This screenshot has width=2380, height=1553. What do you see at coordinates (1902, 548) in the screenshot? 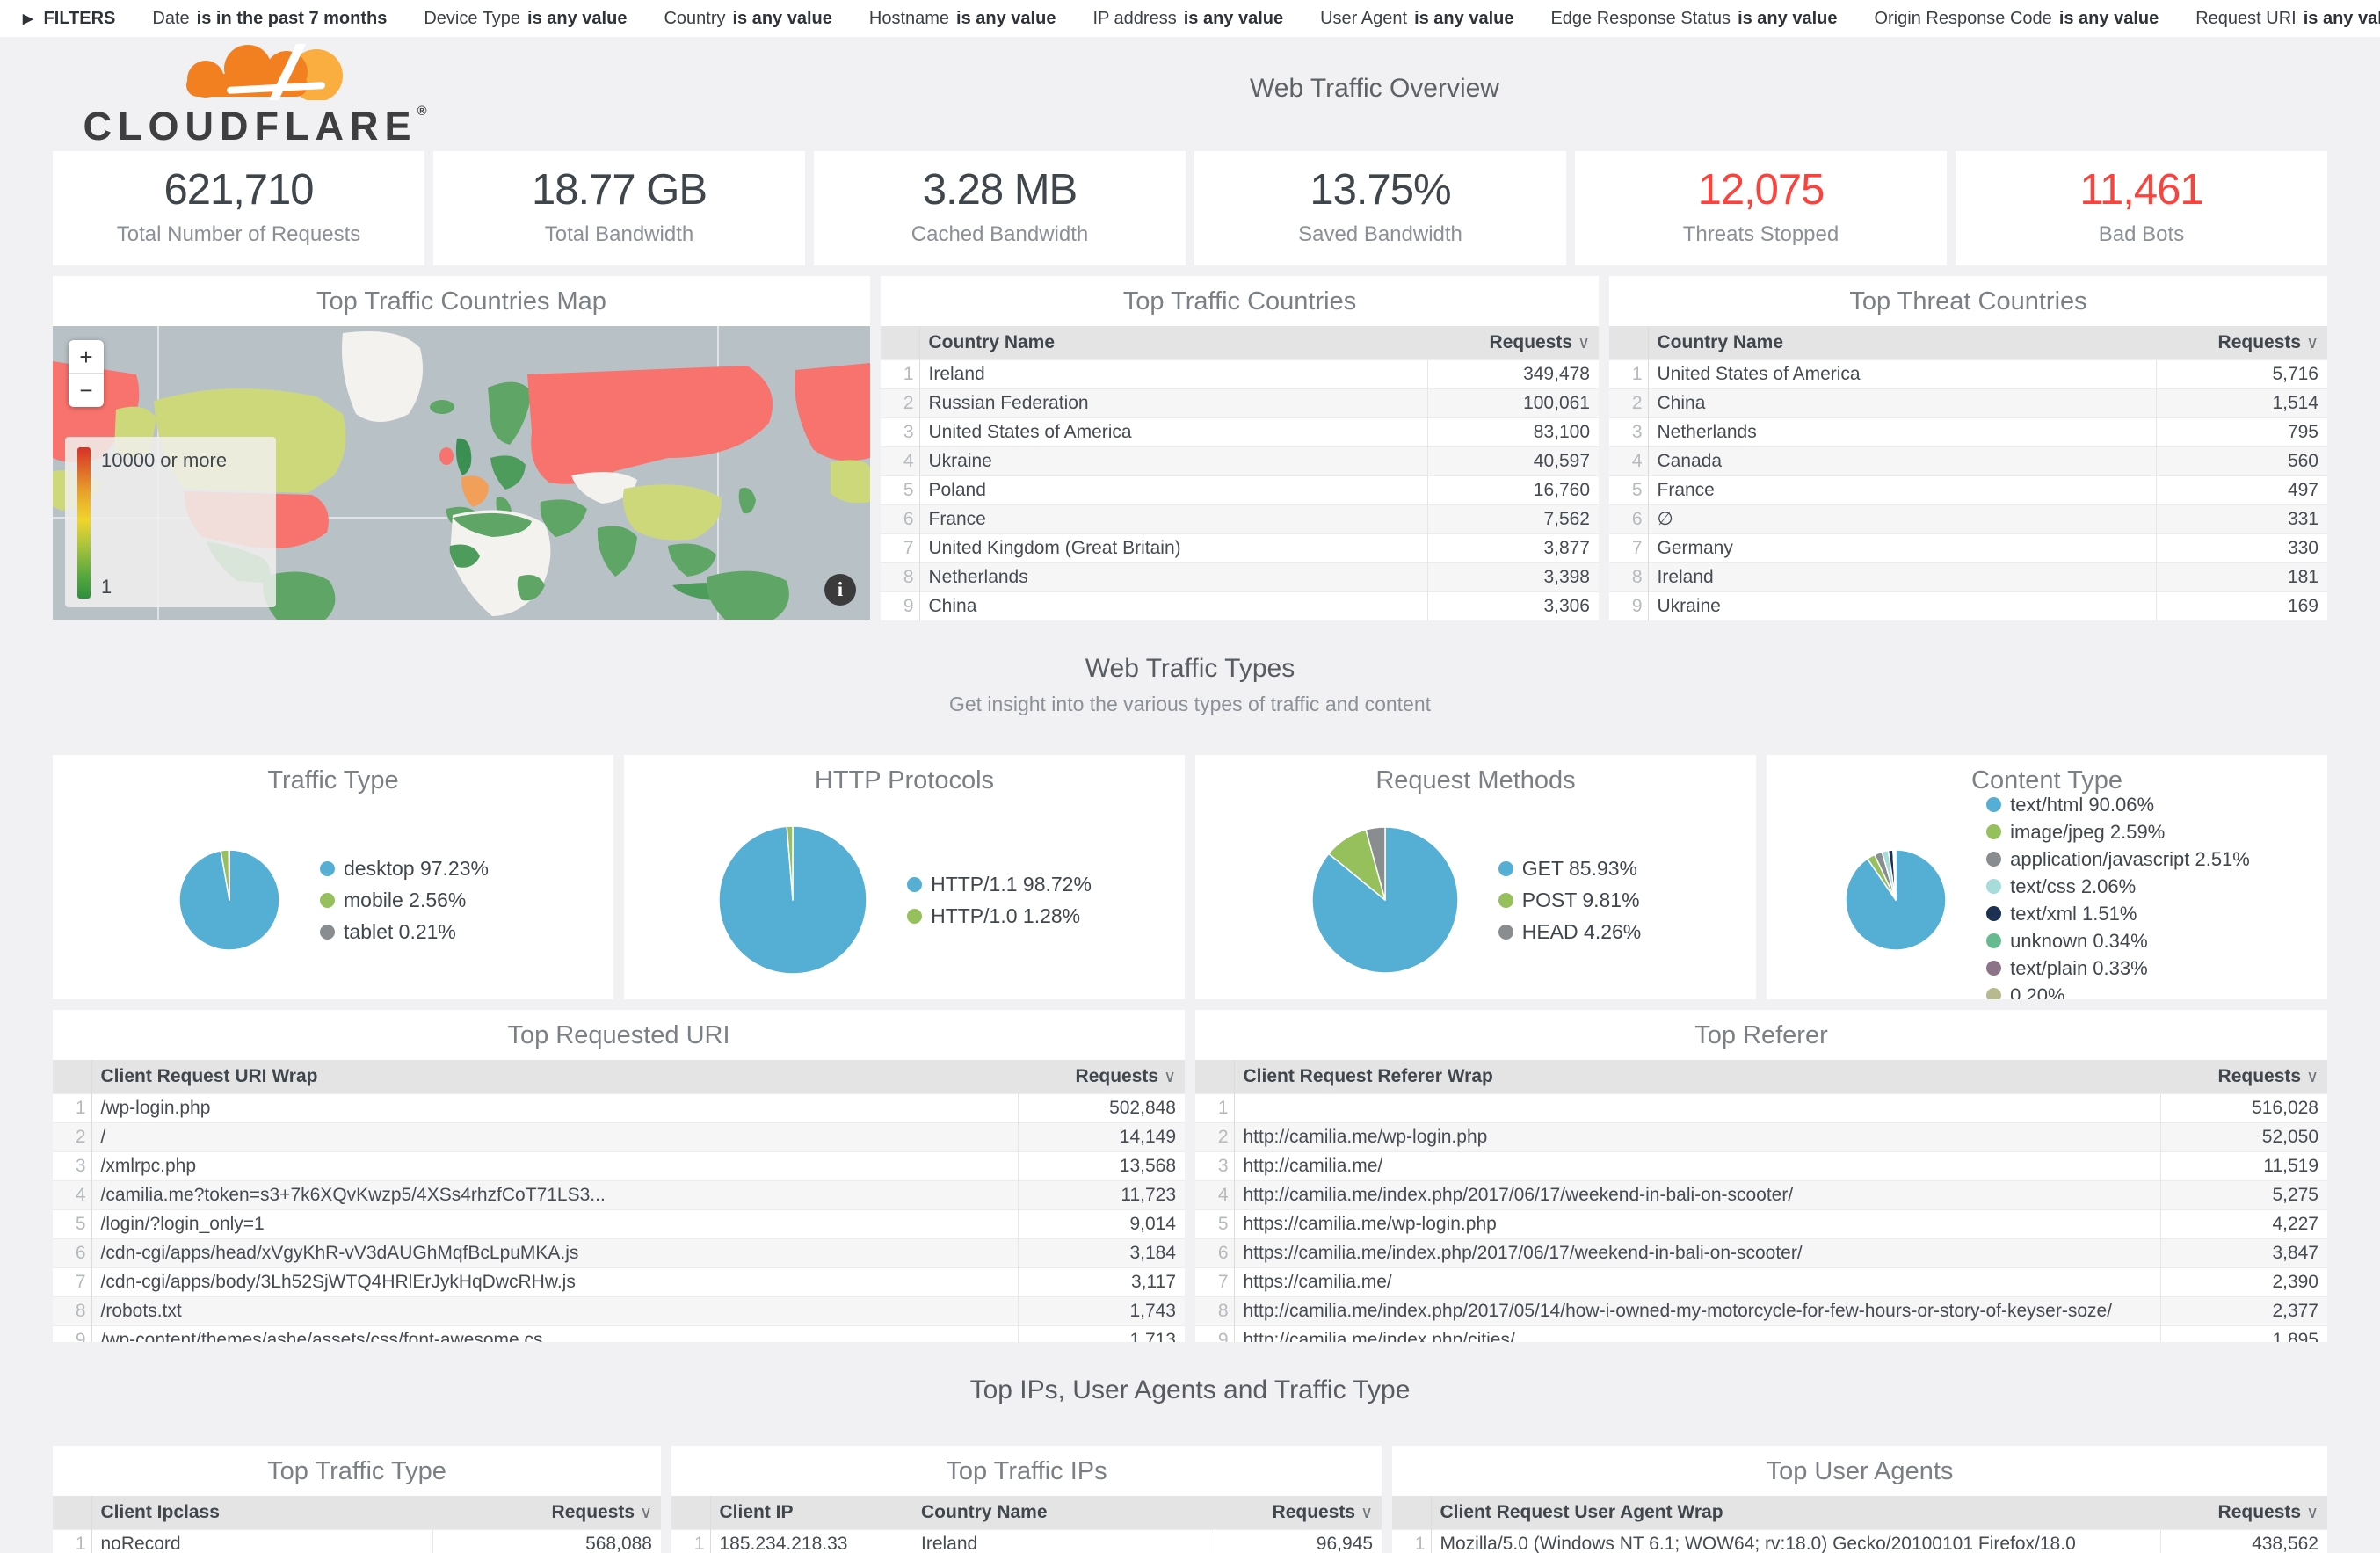
I see `table-cell: Germany` at bounding box center [1902, 548].